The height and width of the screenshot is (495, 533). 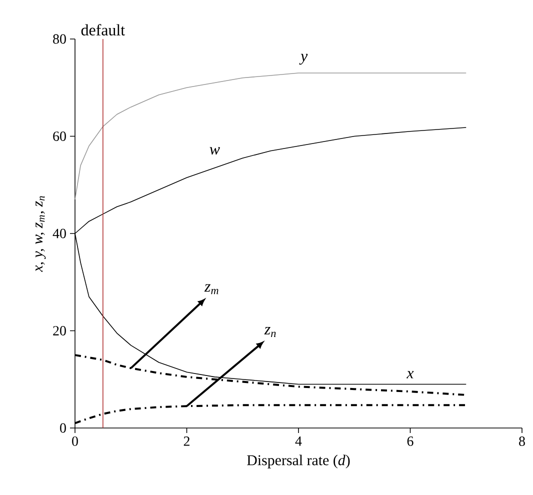 I want to click on y-tick-label: 20, so click(x=59, y=331).